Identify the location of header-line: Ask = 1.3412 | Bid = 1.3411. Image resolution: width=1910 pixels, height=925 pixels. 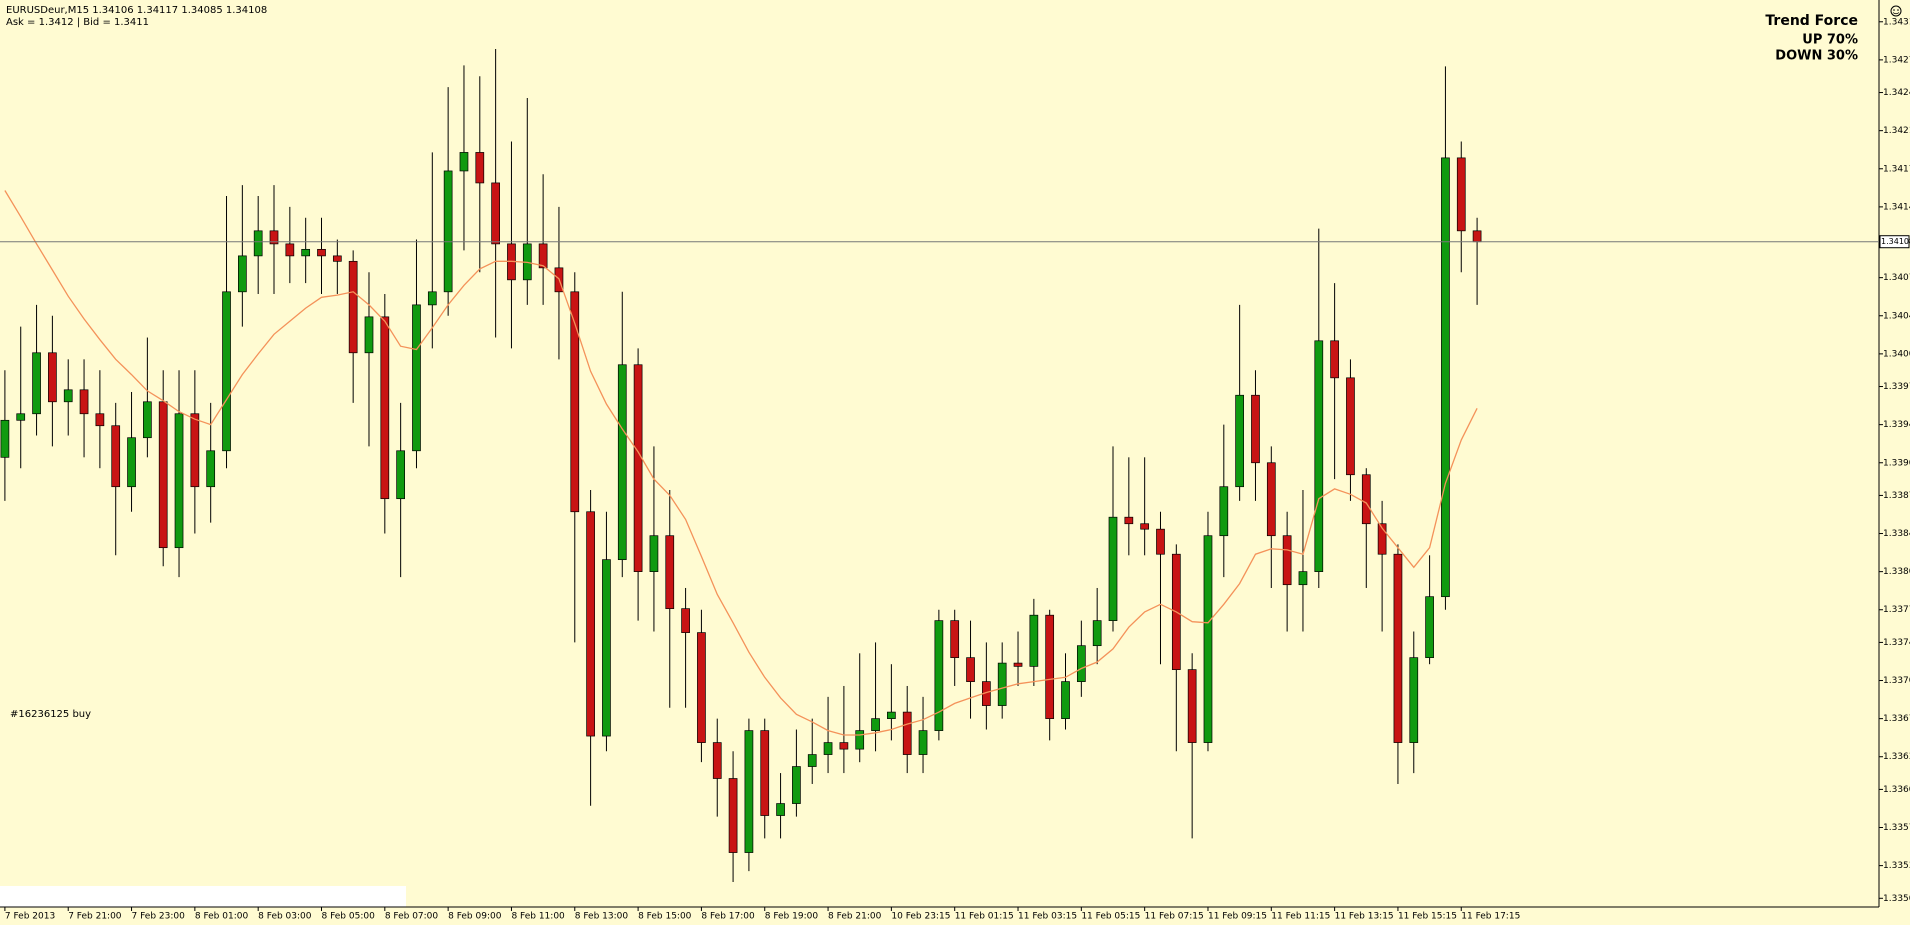
(77, 22).